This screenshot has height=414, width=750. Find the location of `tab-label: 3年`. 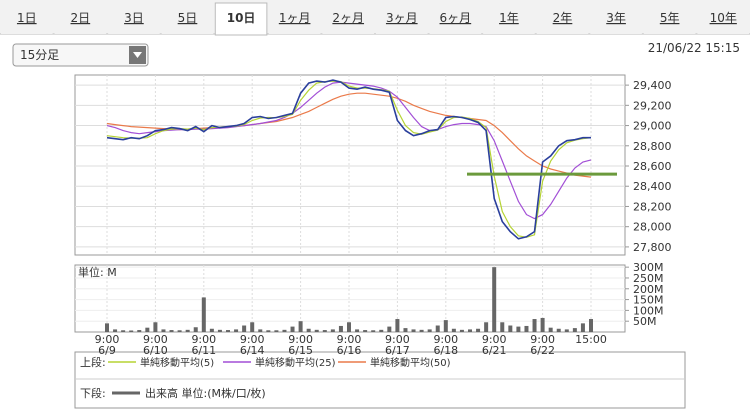

tab-label: 3年 is located at coordinates (616, 18).